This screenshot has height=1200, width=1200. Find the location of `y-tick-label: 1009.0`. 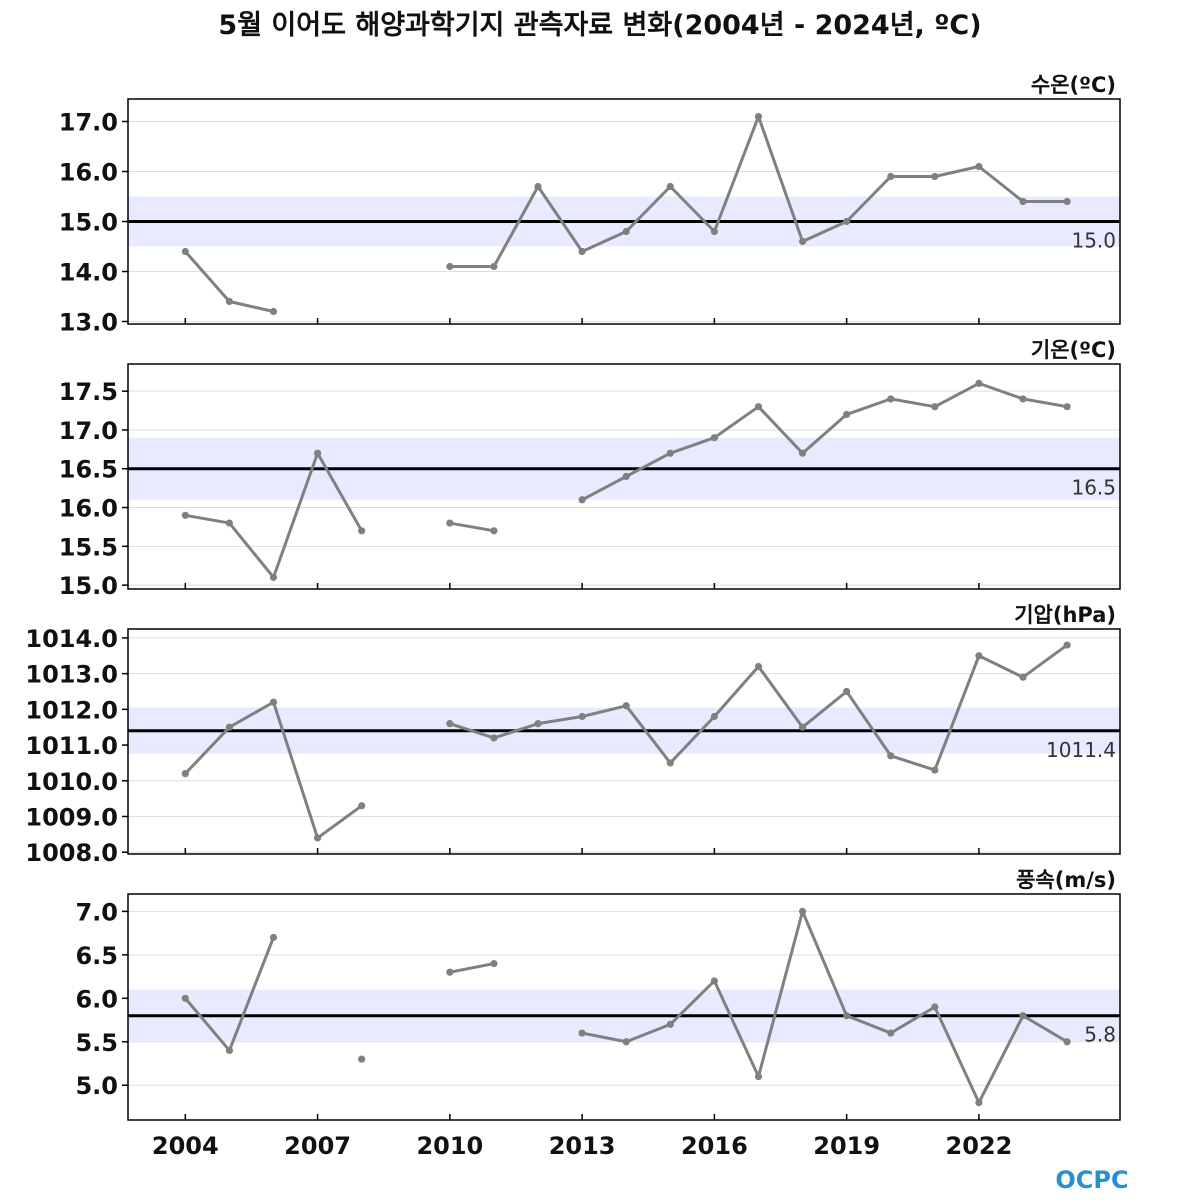

y-tick-label: 1009.0 is located at coordinates (71, 818).